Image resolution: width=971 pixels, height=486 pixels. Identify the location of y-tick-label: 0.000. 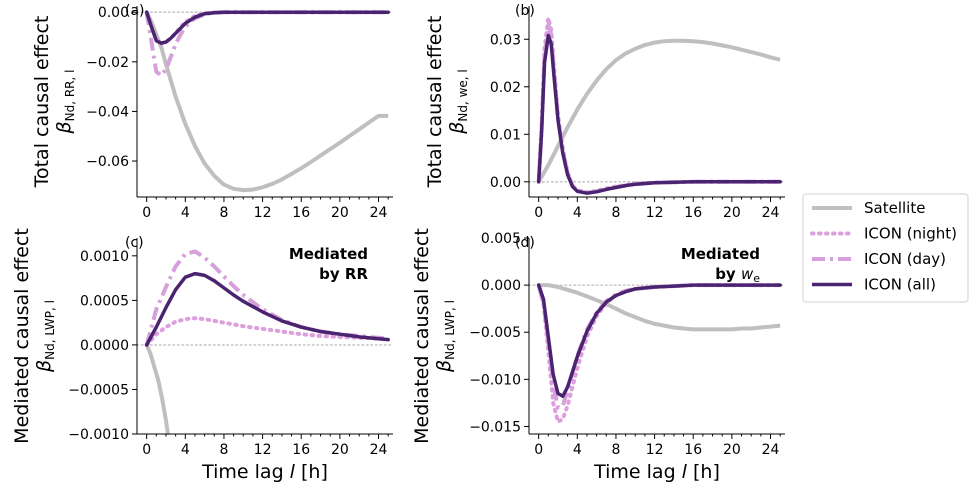
(501, 286).